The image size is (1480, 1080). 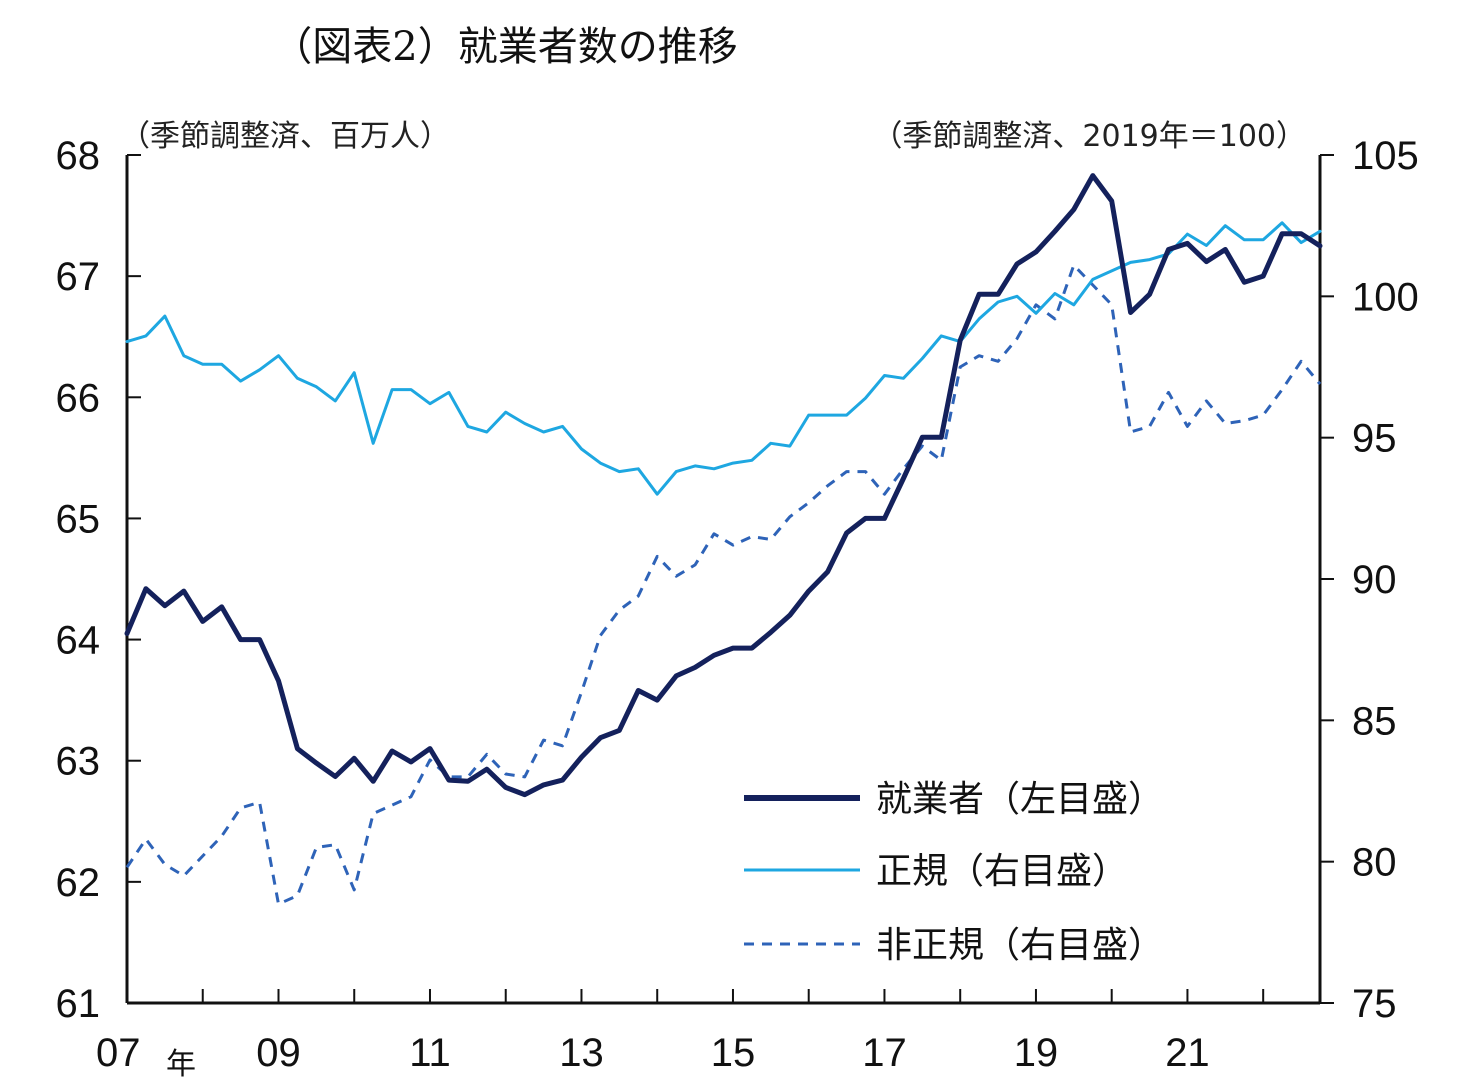 I want to click on left-tick-label: 63, so click(x=78, y=762).